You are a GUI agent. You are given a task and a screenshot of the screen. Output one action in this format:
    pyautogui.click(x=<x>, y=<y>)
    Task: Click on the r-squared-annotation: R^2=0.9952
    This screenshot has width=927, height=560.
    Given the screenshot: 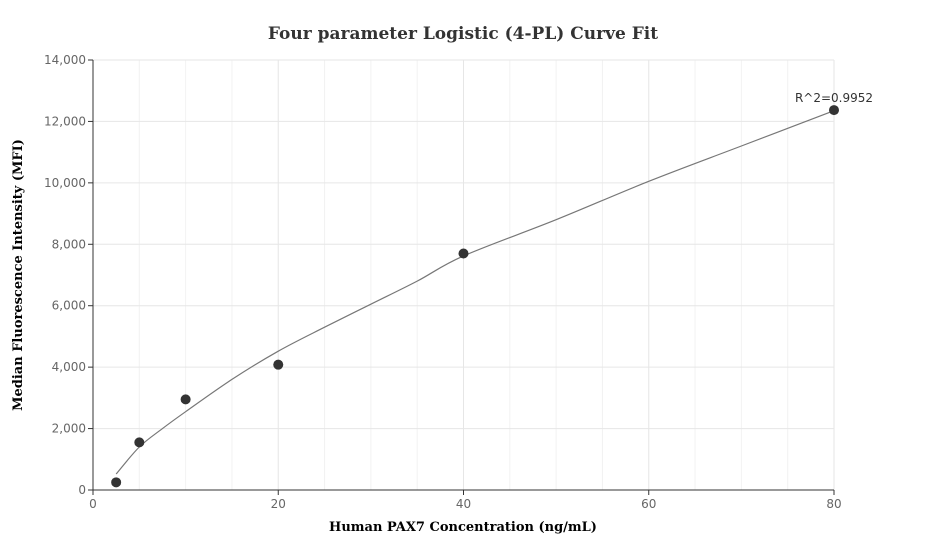 What is the action you would take?
    pyautogui.click(x=834, y=98)
    